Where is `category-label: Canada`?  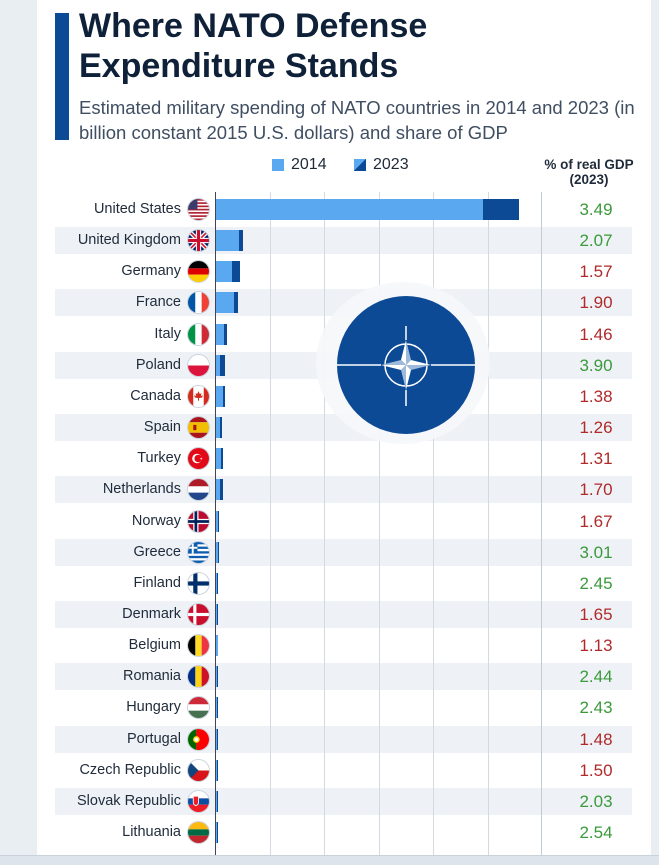 category-label: Canada is located at coordinates (155, 395).